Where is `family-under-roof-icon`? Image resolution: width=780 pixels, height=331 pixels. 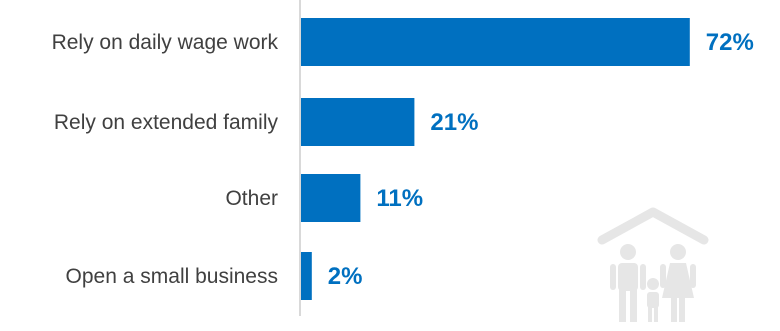 family-under-roof-icon is located at coordinates (653, 264).